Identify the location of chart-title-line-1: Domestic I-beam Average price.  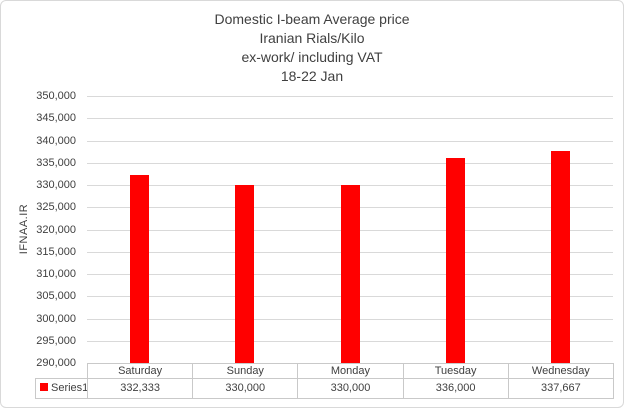
(312, 19).